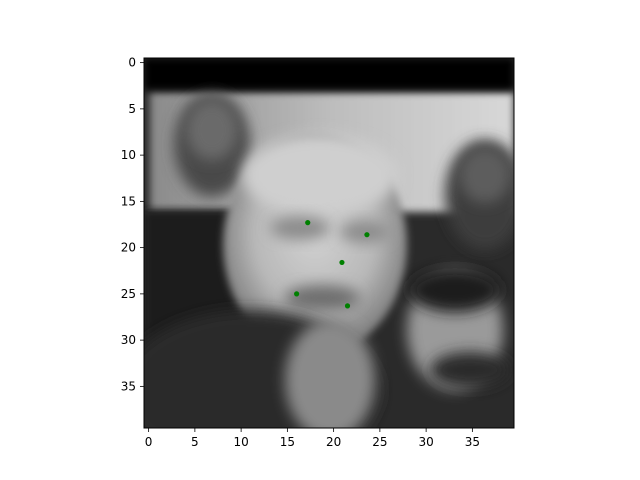  What do you see at coordinates (128, 155) in the screenshot?
I see `y-tick-label: 10` at bounding box center [128, 155].